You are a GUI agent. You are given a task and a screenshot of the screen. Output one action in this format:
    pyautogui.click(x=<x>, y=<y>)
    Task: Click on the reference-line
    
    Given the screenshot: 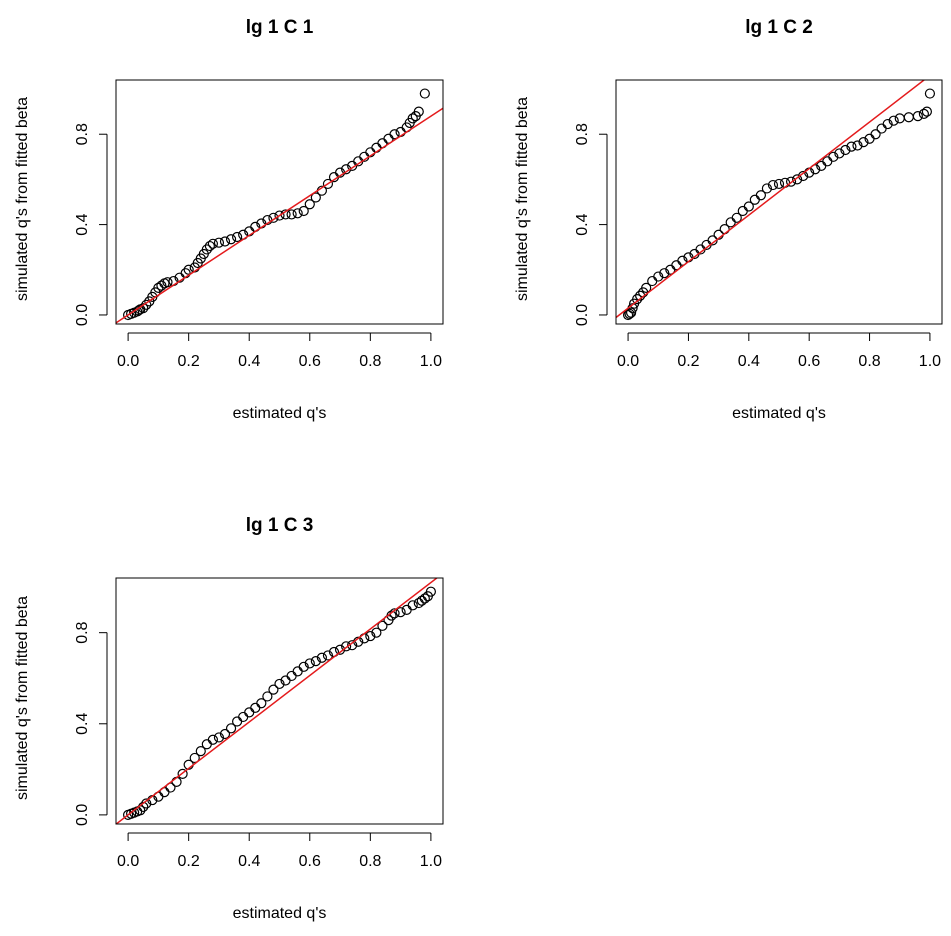 What is the action you would take?
    pyautogui.click(x=279, y=215)
    